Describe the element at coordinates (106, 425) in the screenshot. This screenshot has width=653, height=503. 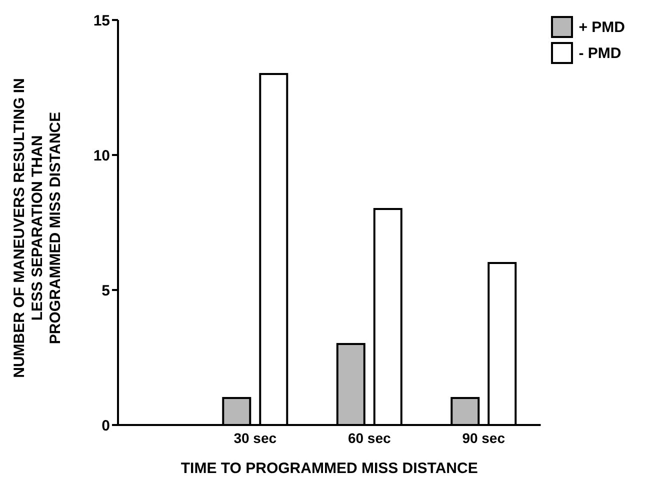
I see `y-tick-label: 0` at that location.